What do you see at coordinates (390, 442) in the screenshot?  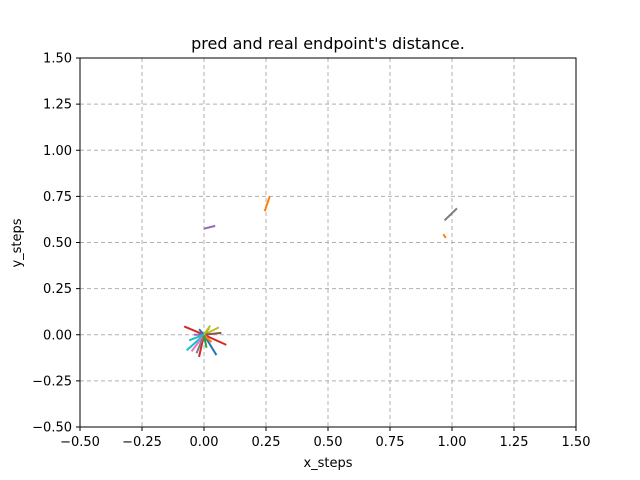 I see `x-tick-label: 0.75` at bounding box center [390, 442].